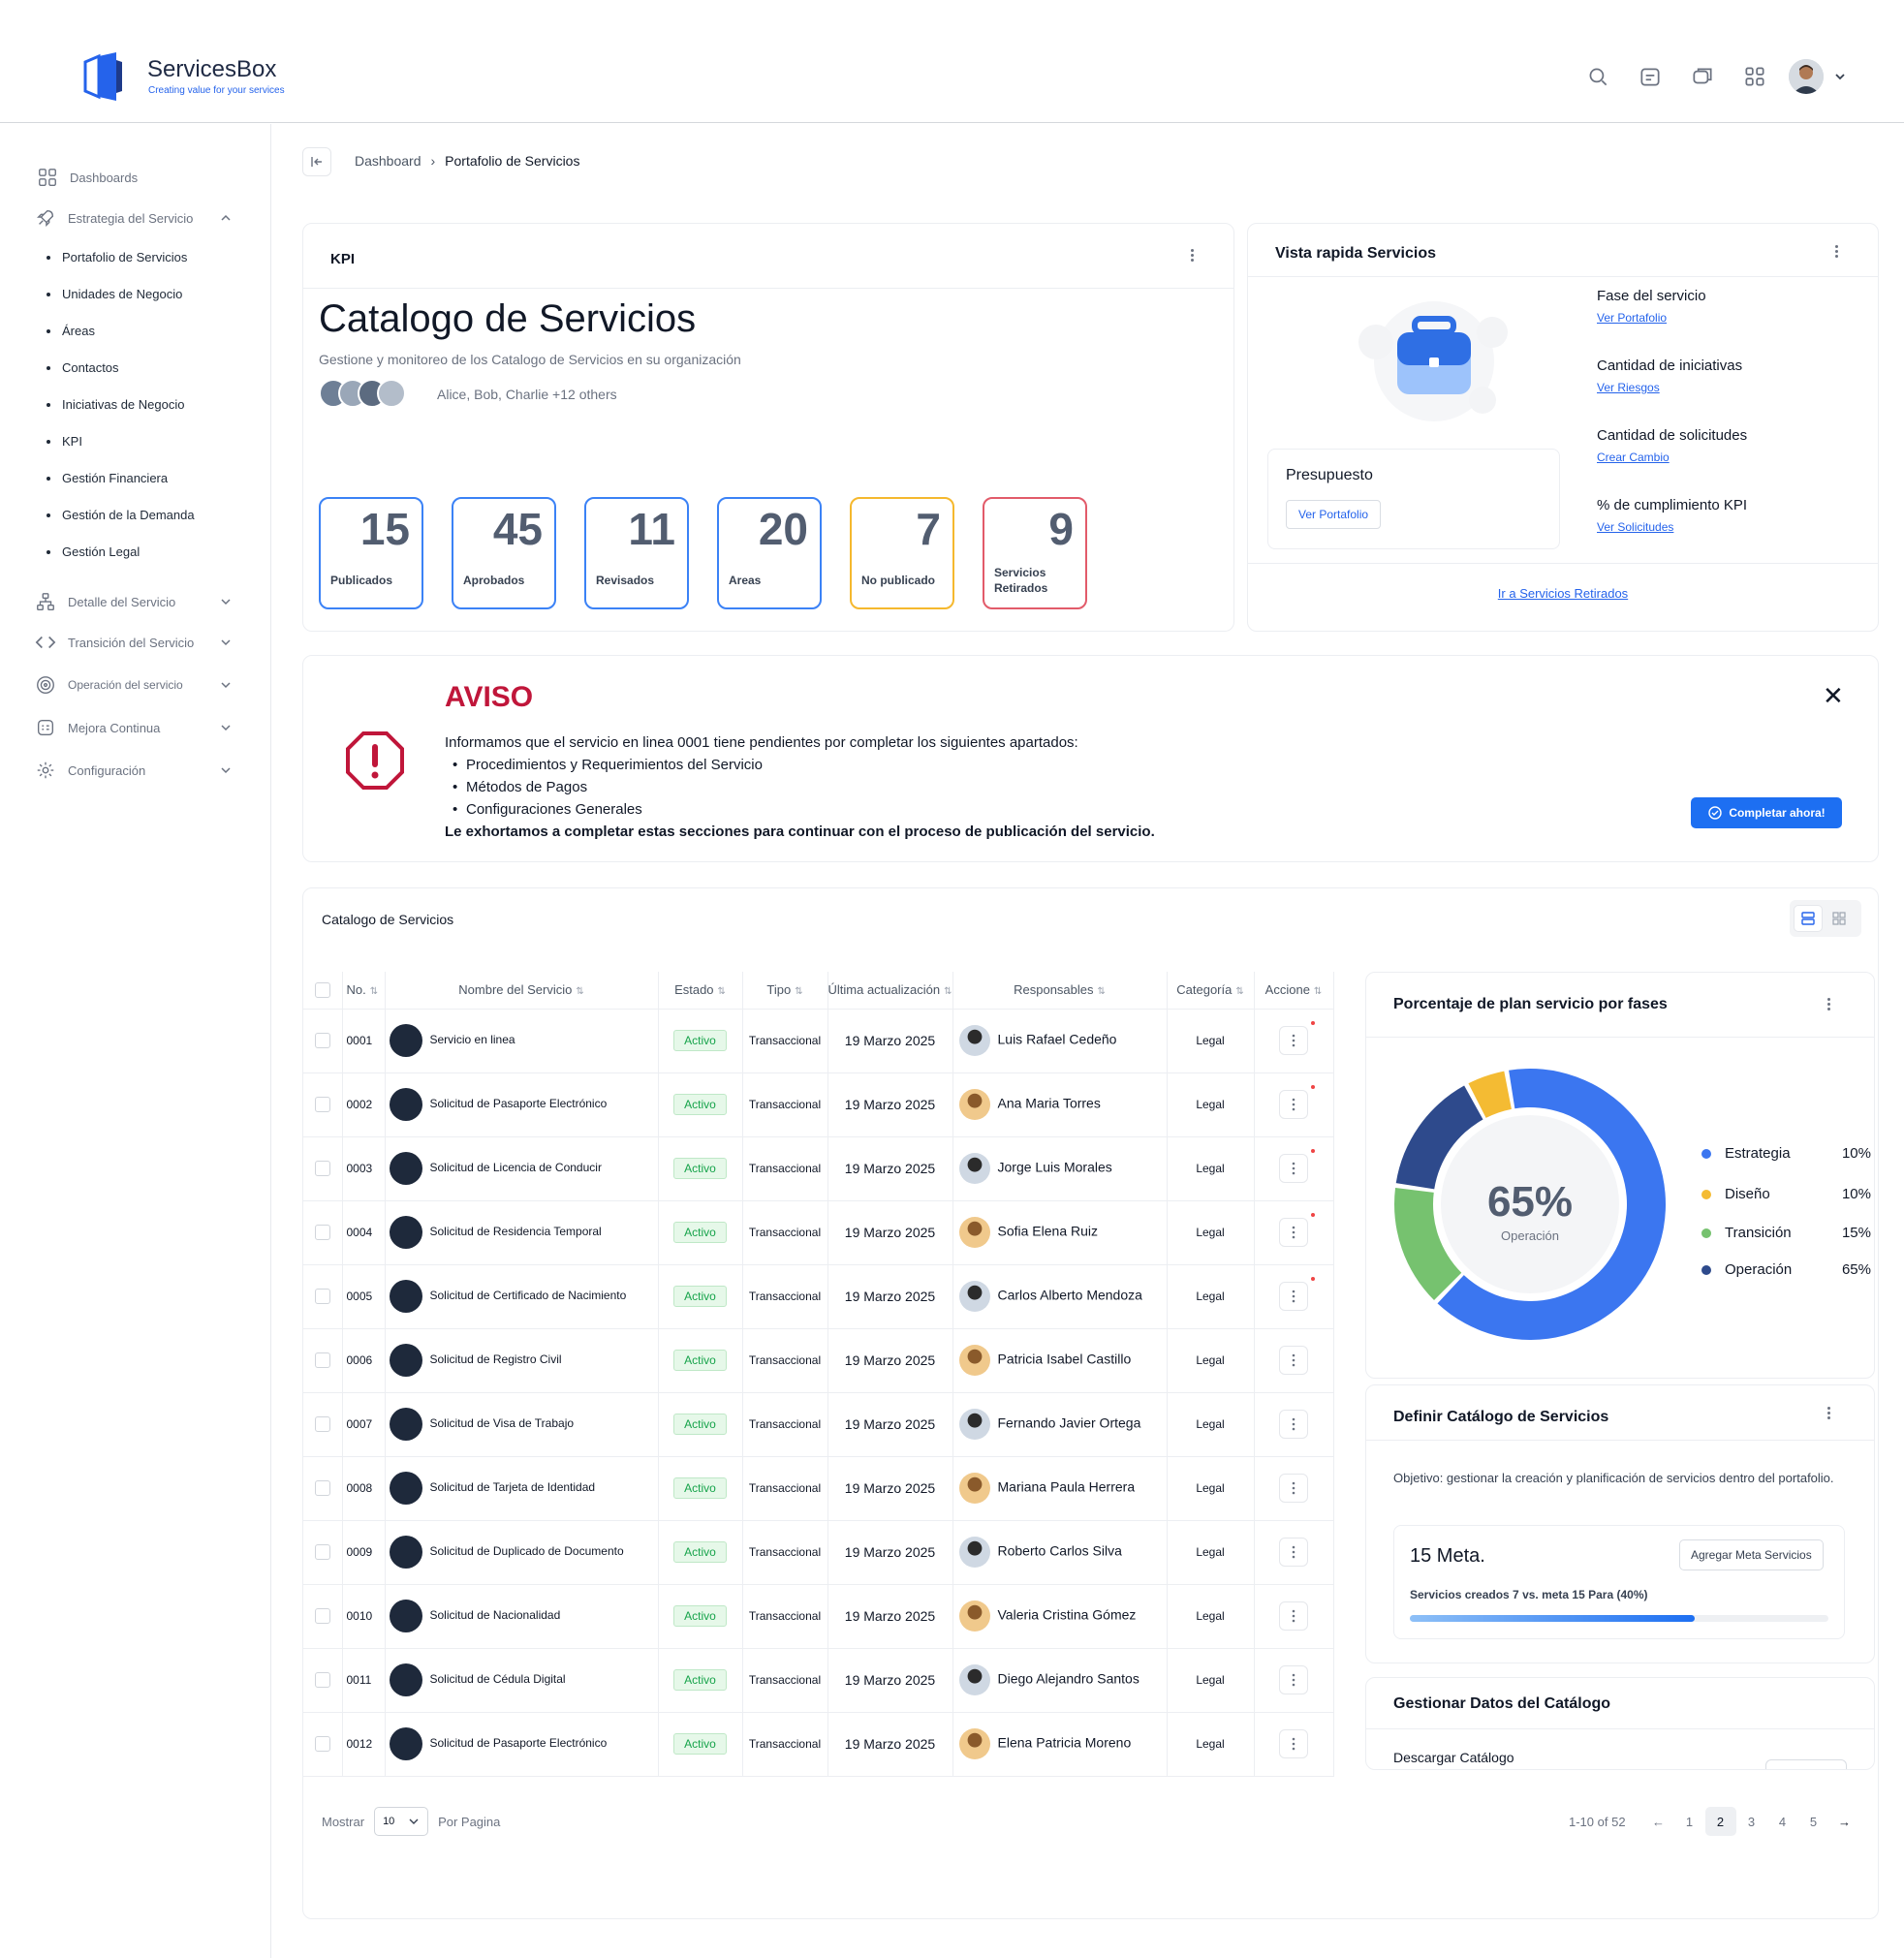  What do you see at coordinates (1294, 991) in the screenshot?
I see `col-acciones: Accione ⇅` at bounding box center [1294, 991].